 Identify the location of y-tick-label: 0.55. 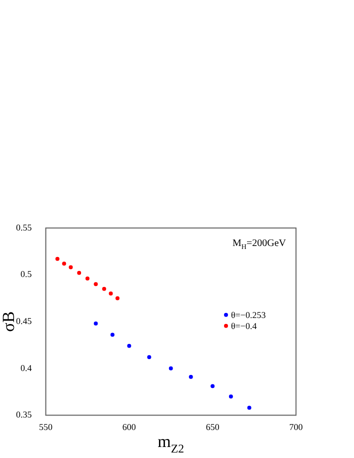
(24, 227).